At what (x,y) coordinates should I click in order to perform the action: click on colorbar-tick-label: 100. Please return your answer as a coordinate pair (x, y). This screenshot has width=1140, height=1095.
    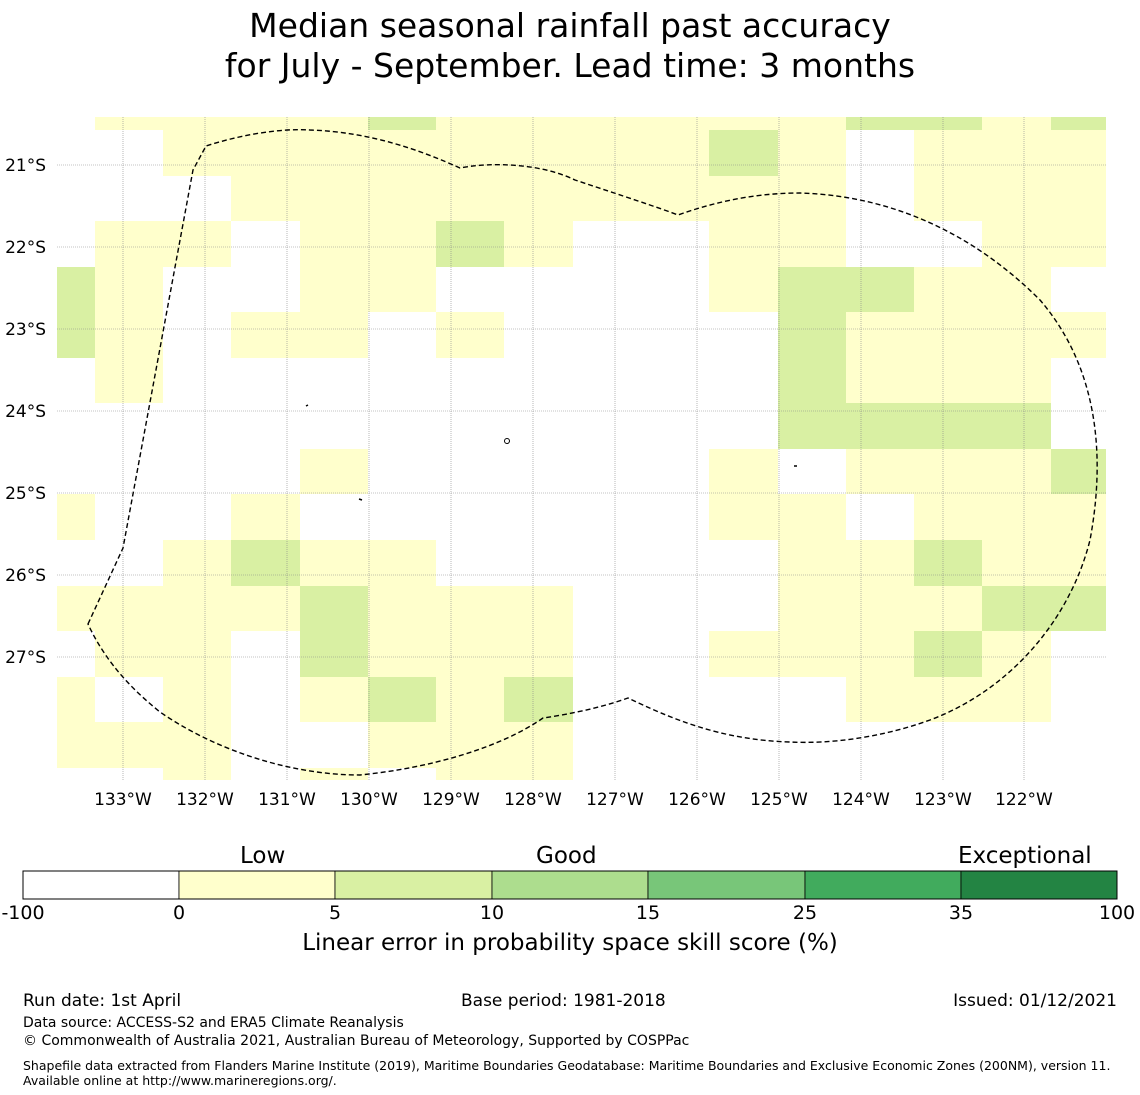
    Looking at the image, I should click on (1117, 913).